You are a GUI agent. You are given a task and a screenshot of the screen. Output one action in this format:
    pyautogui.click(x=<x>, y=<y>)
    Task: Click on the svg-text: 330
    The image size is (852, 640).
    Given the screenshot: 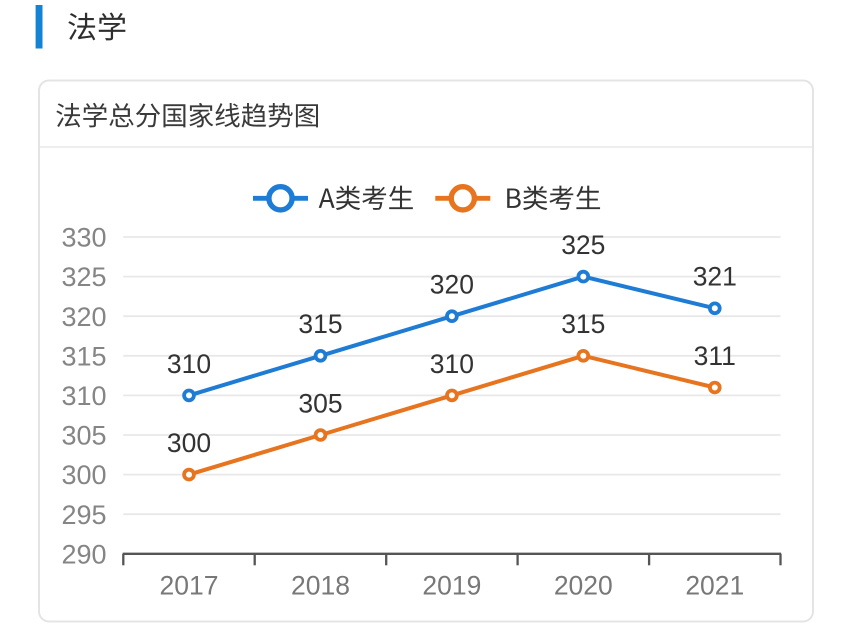 What is the action you would take?
    pyautogui.click(x=83, y=238)
    